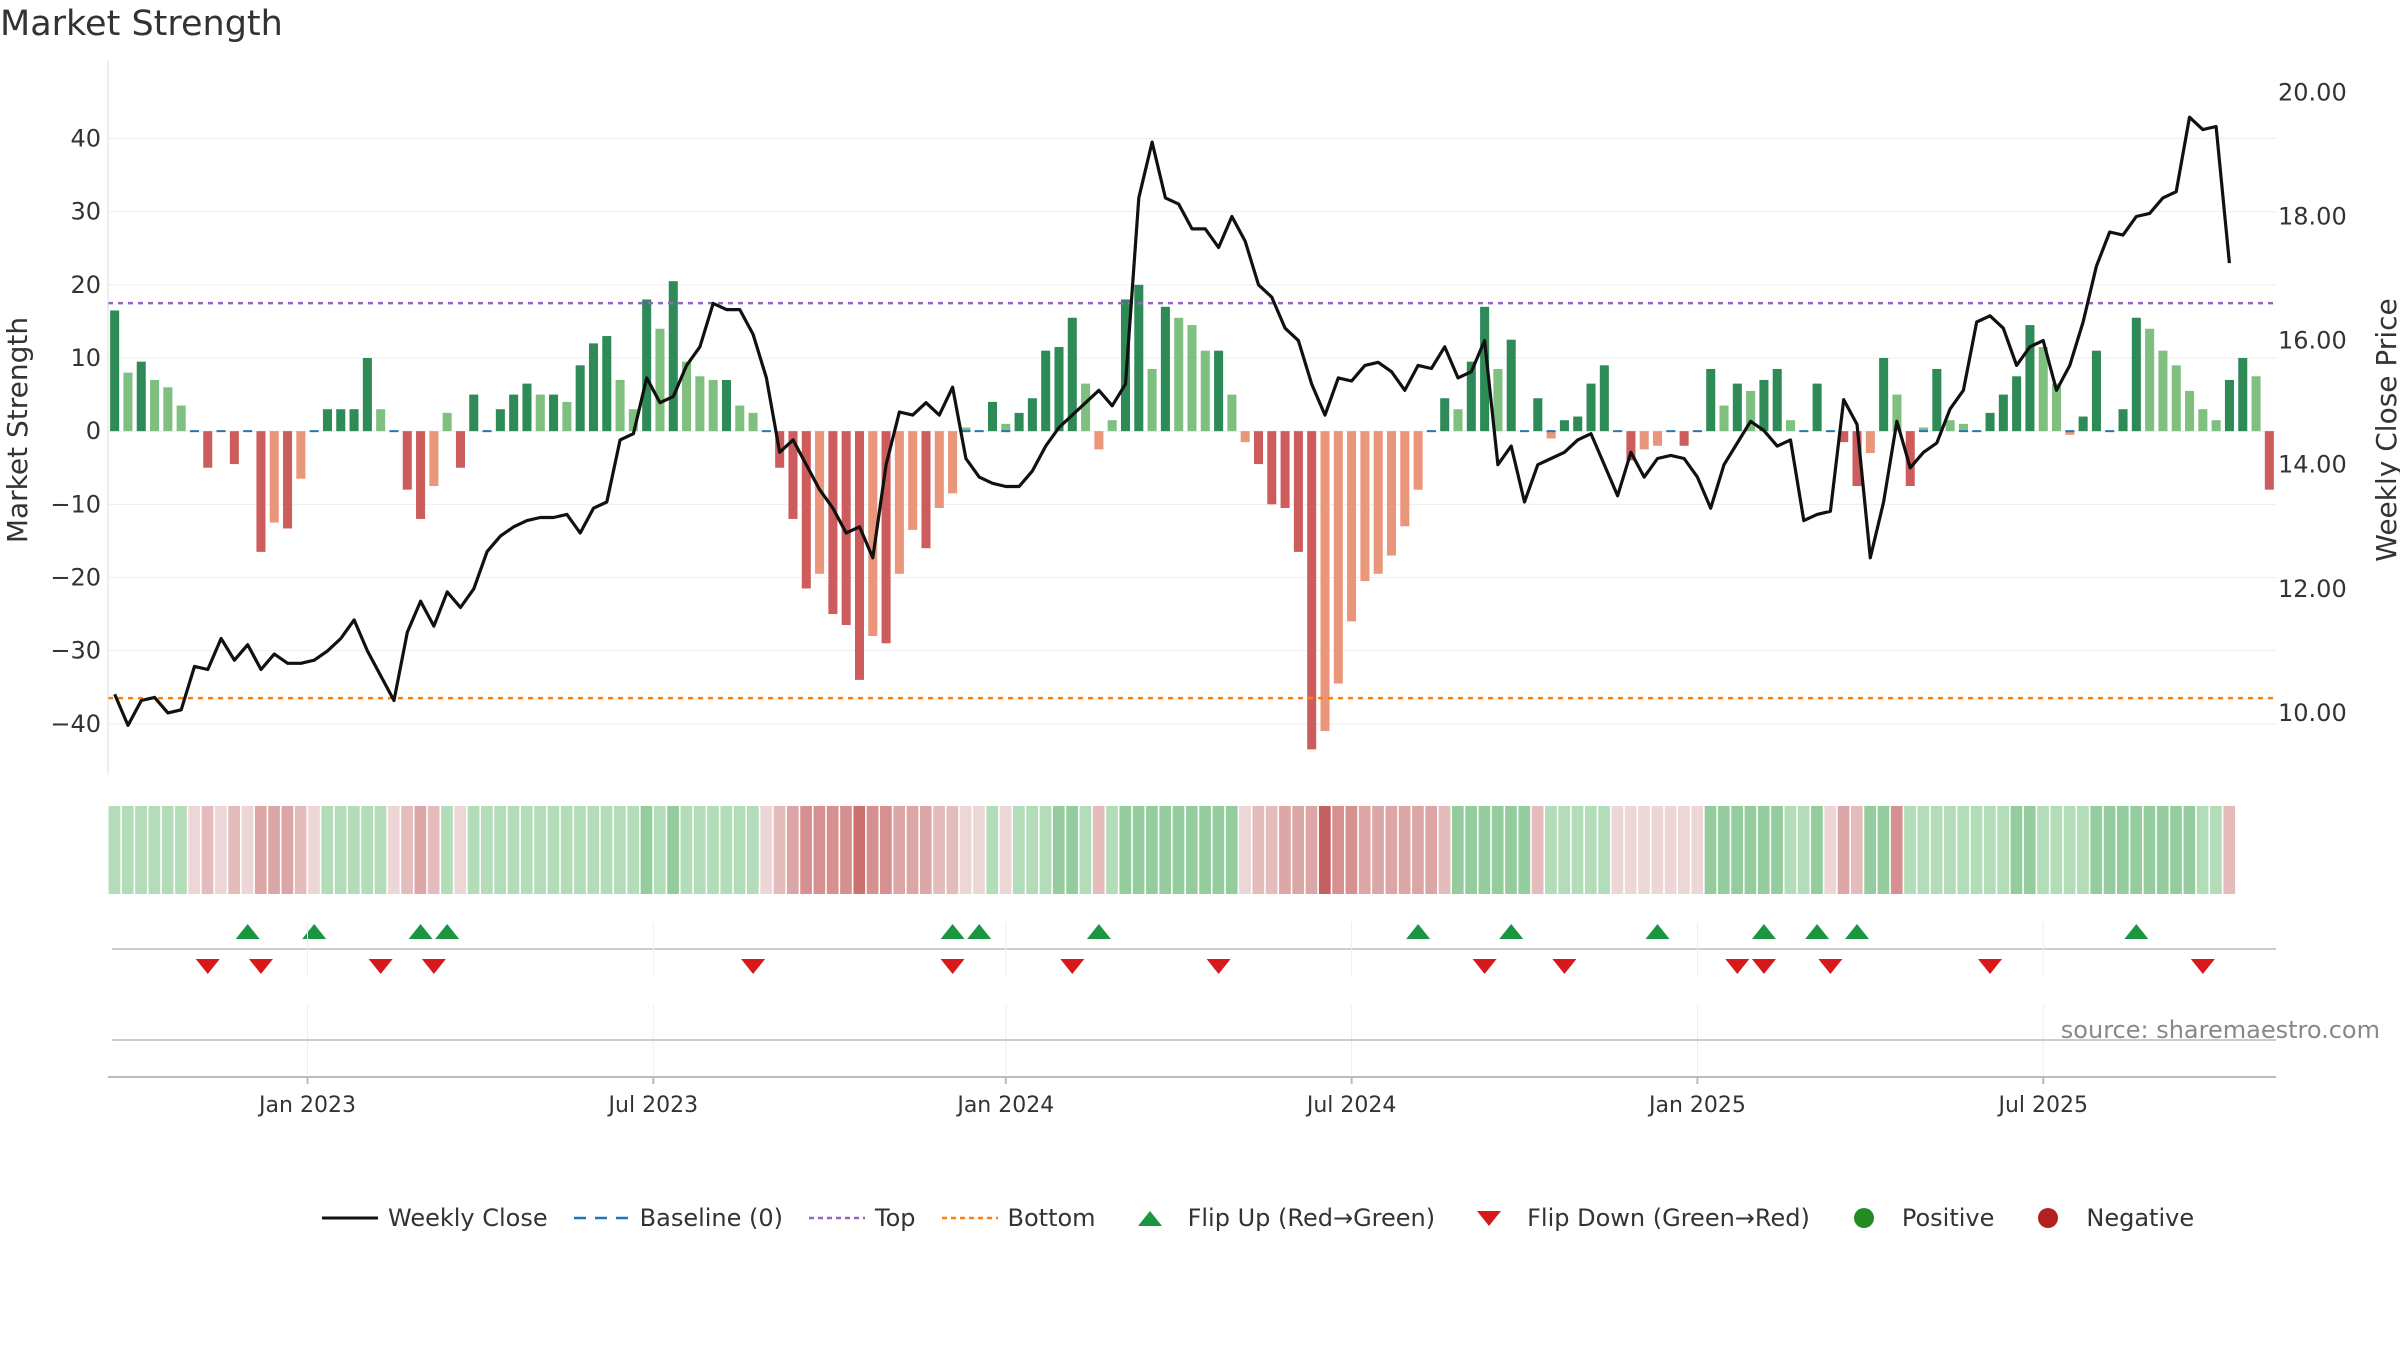 The height and width of the screenshot is (1350, 2400). I want to click on legend-label: Baseline (0), so click(711, 1218).